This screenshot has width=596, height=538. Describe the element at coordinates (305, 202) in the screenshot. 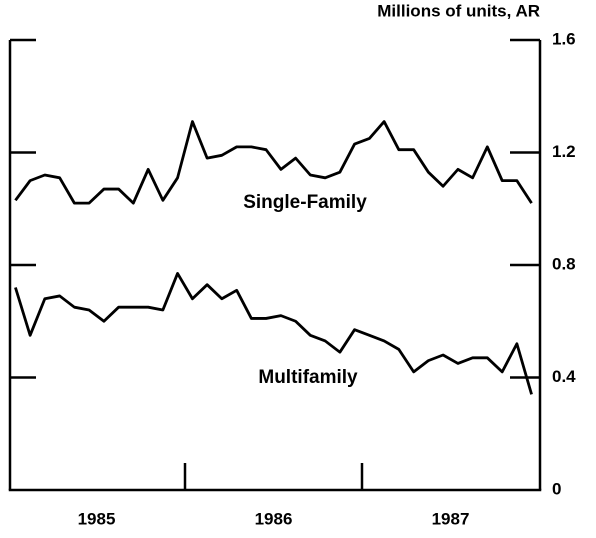

I see `series-label: Single-Family` at that location.